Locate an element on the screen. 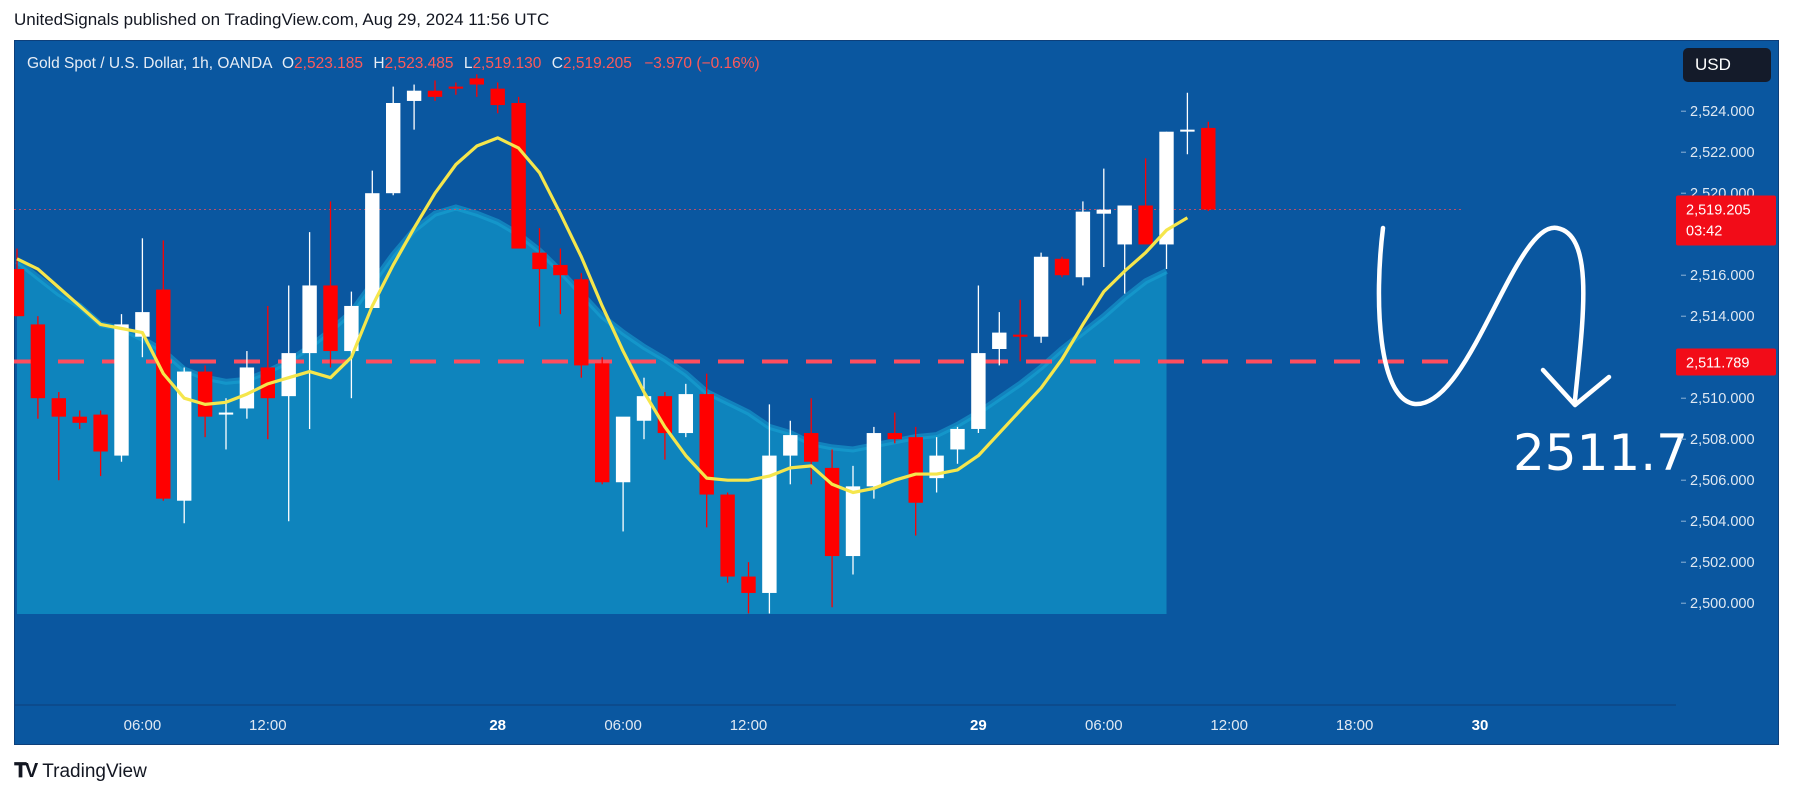 The width and height of the screenshot is (1793, 798). x-tick-label: 29 is located at coordinates (978, 725).